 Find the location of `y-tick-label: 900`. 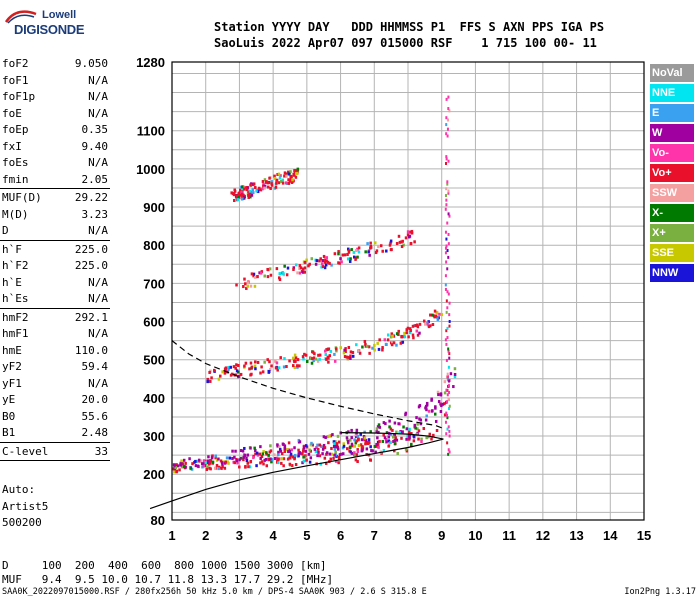

y-tick-label: 900 is located at coordinates (154, 207).